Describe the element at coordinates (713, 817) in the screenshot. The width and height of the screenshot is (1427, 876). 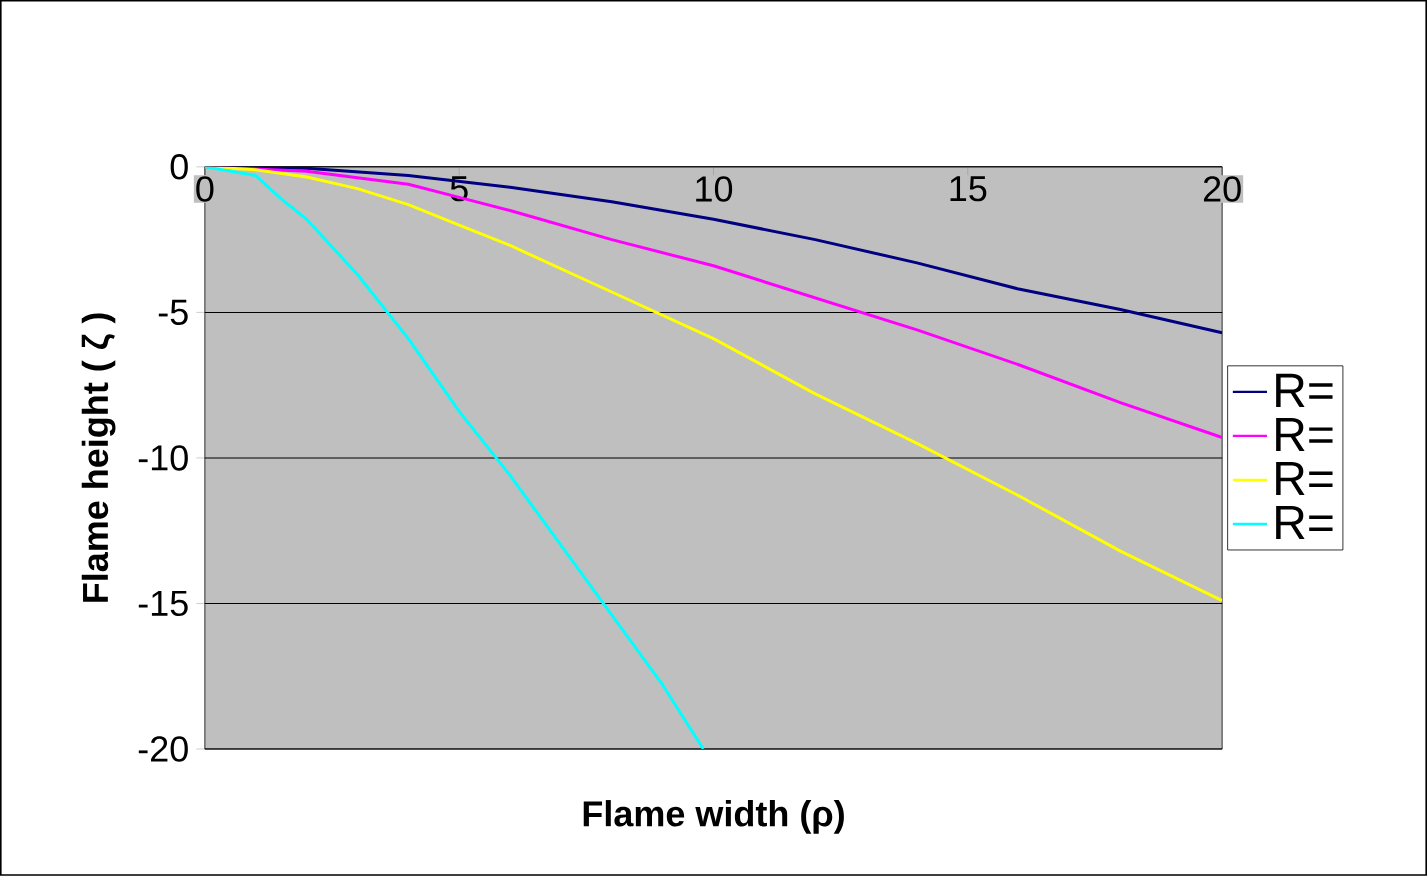
I see `x-axis-title: Flame width (ρ)` at that location.